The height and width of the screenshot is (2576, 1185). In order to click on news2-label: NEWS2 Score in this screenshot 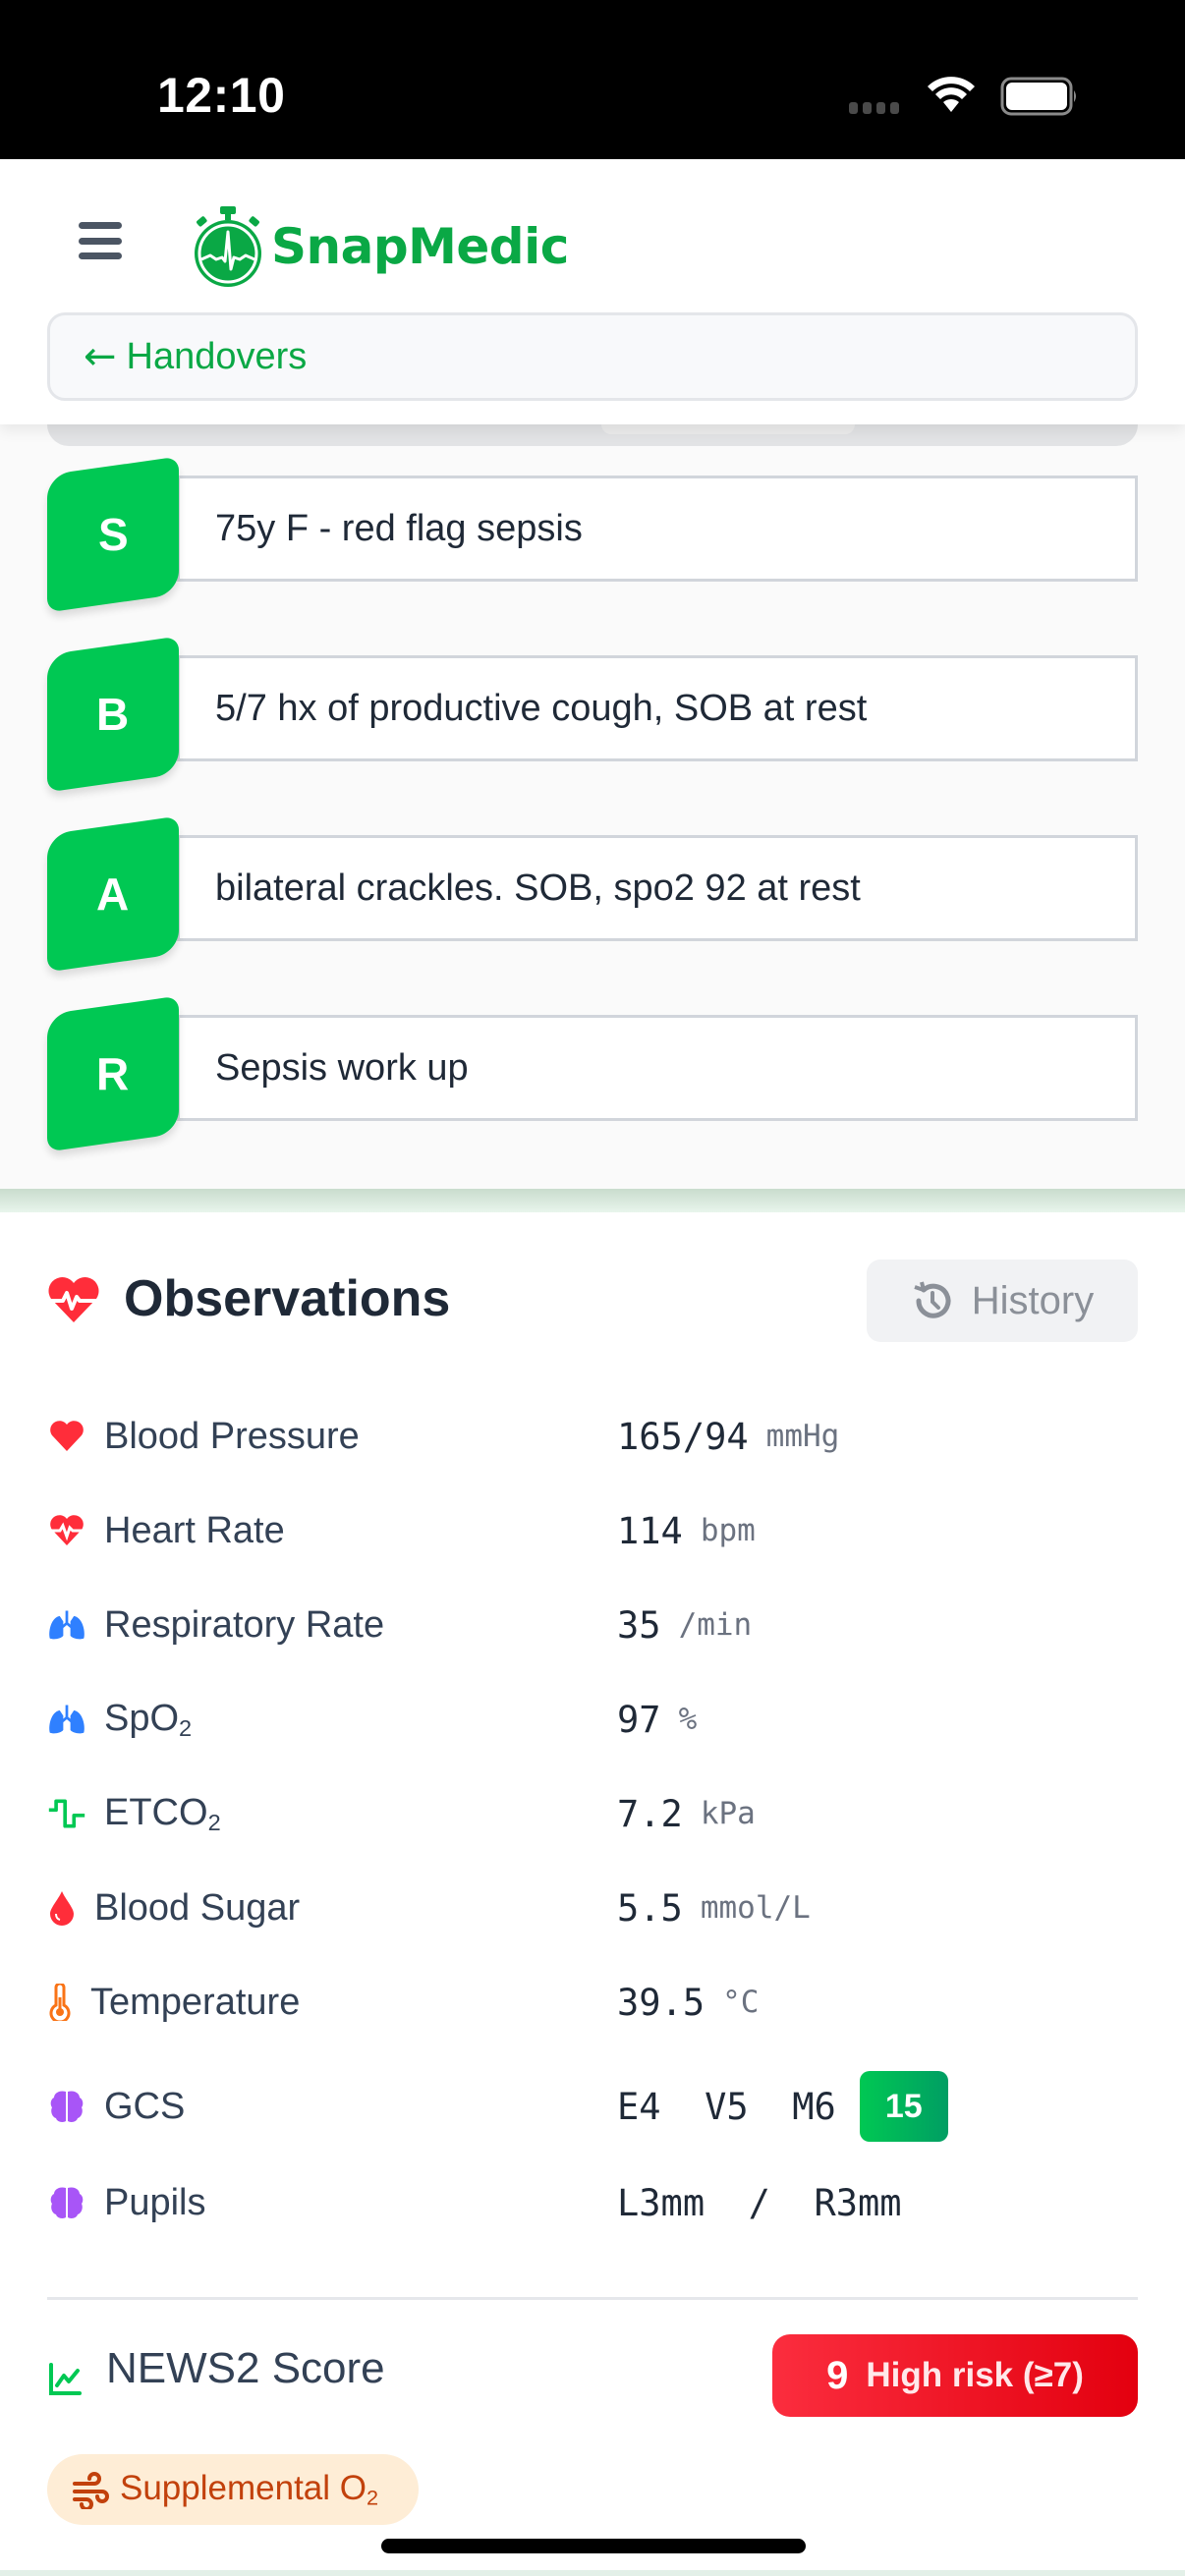, I will do `click(246, 2368)`.